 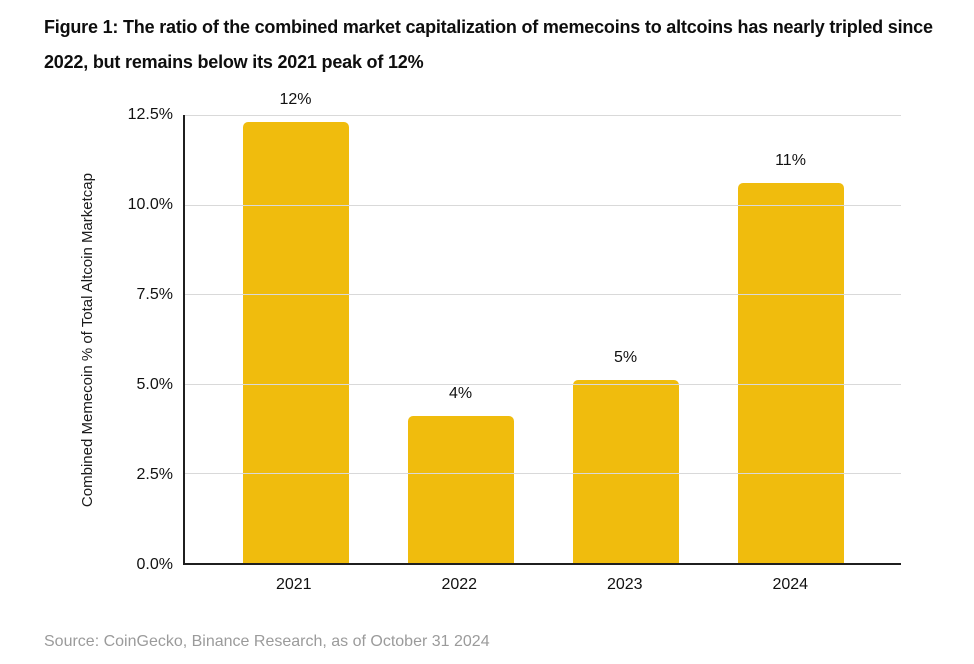 What do you see at coordinates (790, 584) in the screenshot?
I see `x-tick-label: 2024` at bounding box center [790, 584].